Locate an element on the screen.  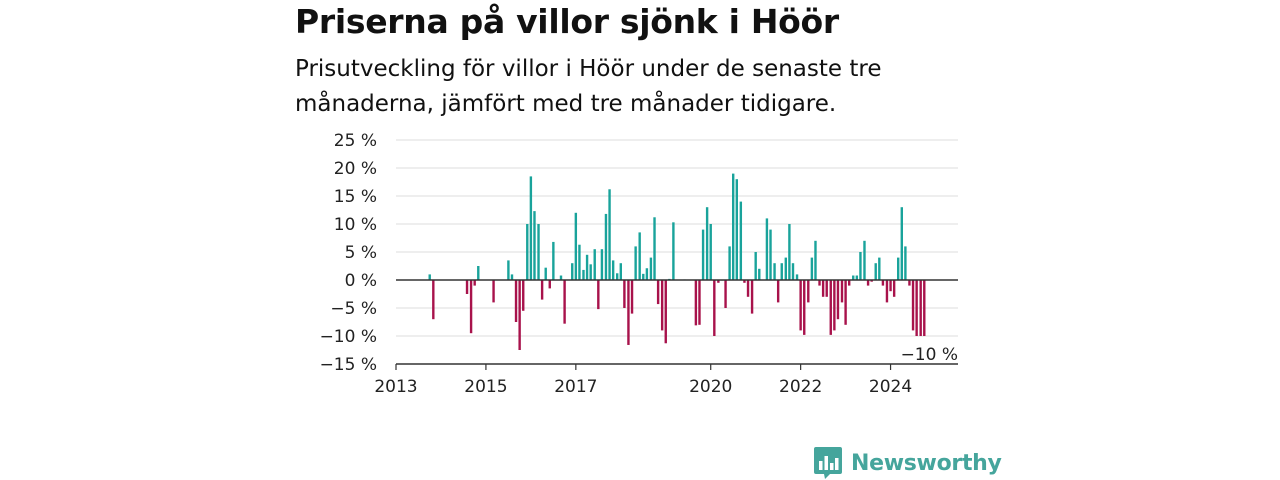
chart-title: Priserna på villor sjönk i Höör is located at coordinates (567, 21).